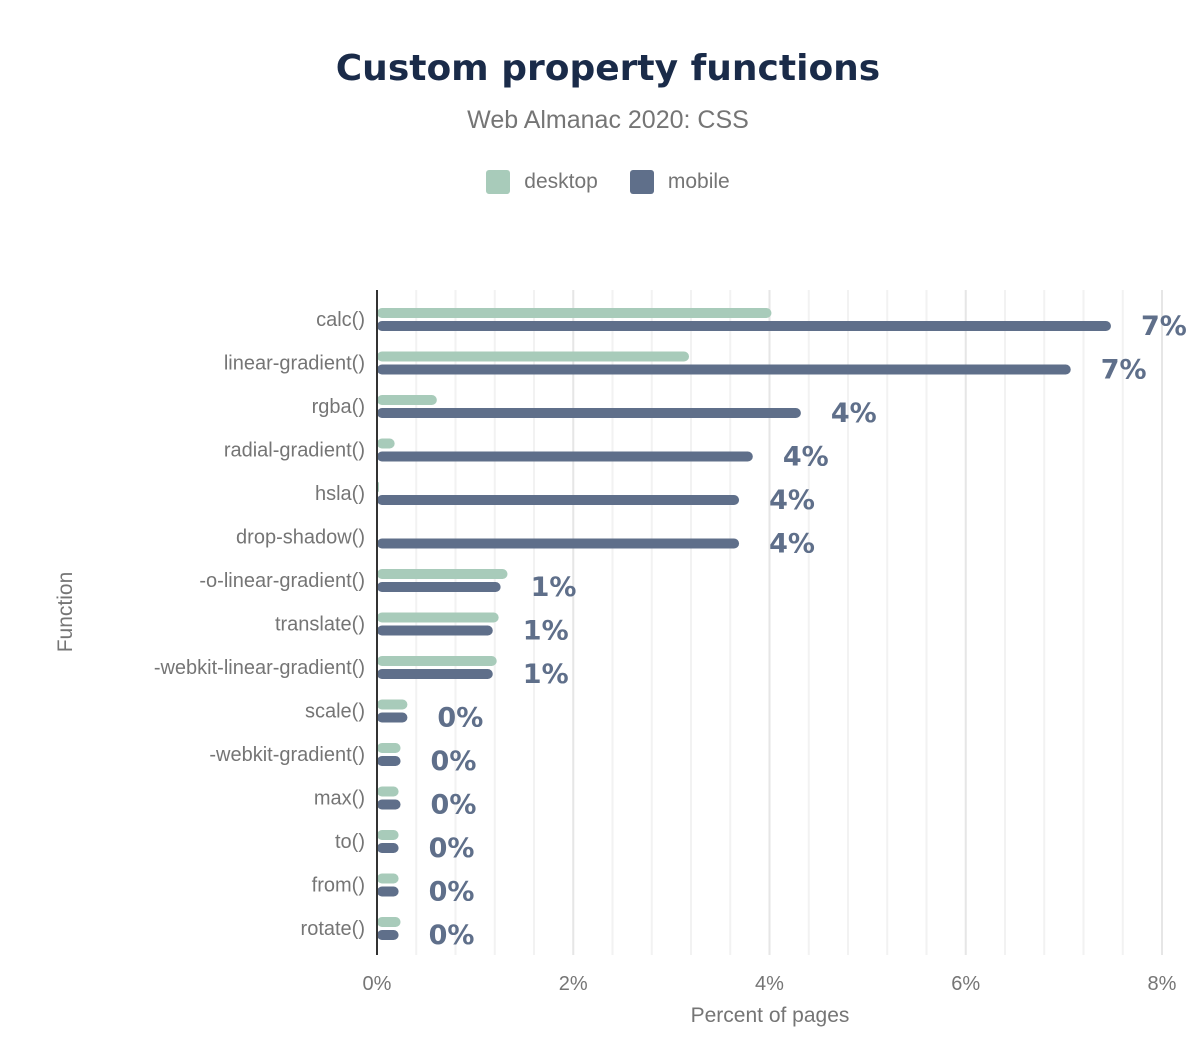 The height and width of the screenshot is (1050, 1200). What do you see at coordinates (498, 182) in the screenshot?
I see `legend-swatch-desktop` at bounding box center [498, 182].